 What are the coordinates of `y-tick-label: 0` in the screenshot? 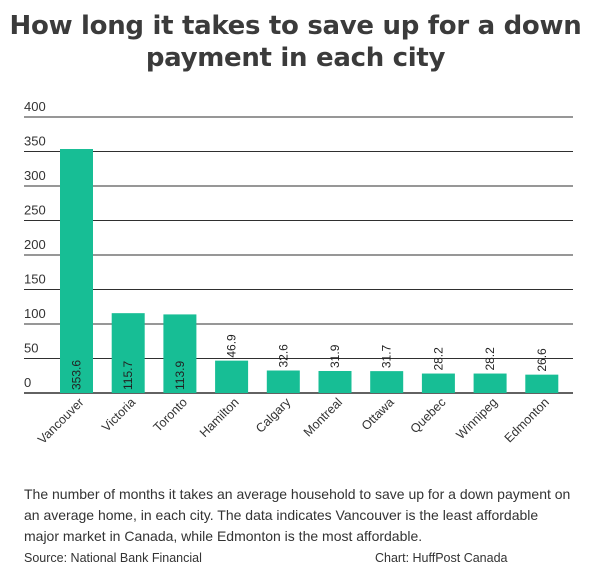 It's located at (27, 382).